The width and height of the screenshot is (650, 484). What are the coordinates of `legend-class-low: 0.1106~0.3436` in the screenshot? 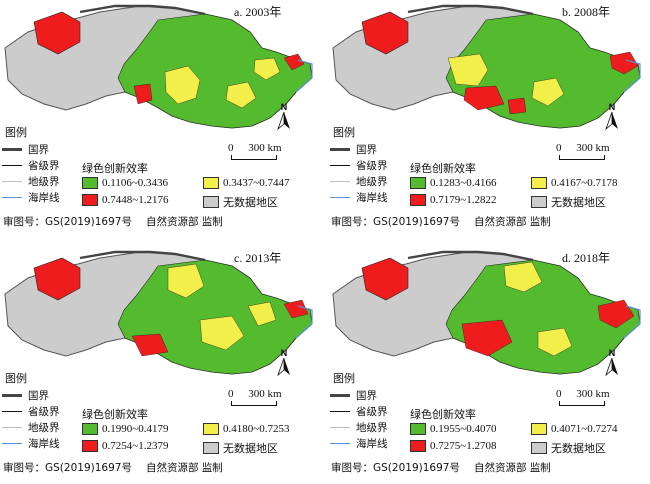 It's located at (125, 183).